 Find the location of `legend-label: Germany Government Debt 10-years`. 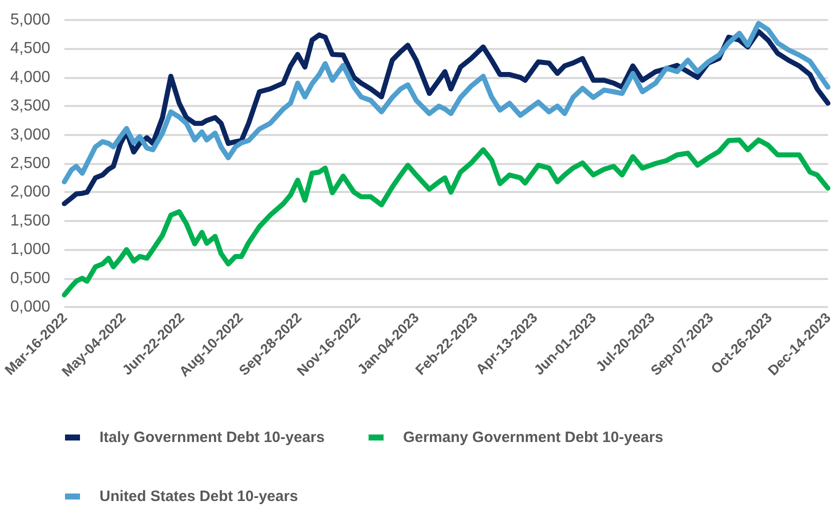

legend-label: Germany Government Debt 10-years is located at coordinates (533, 437).